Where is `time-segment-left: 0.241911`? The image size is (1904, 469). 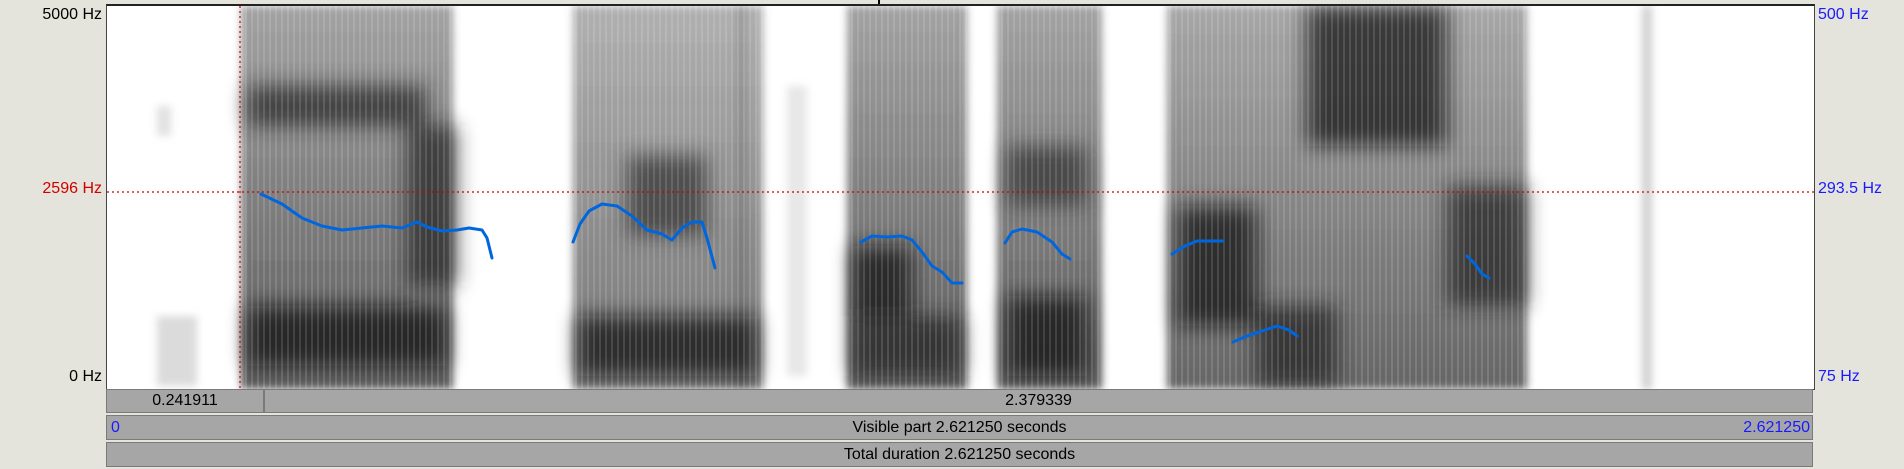
time-segment-left: 0.241911 is located at coordinates (185, 401).